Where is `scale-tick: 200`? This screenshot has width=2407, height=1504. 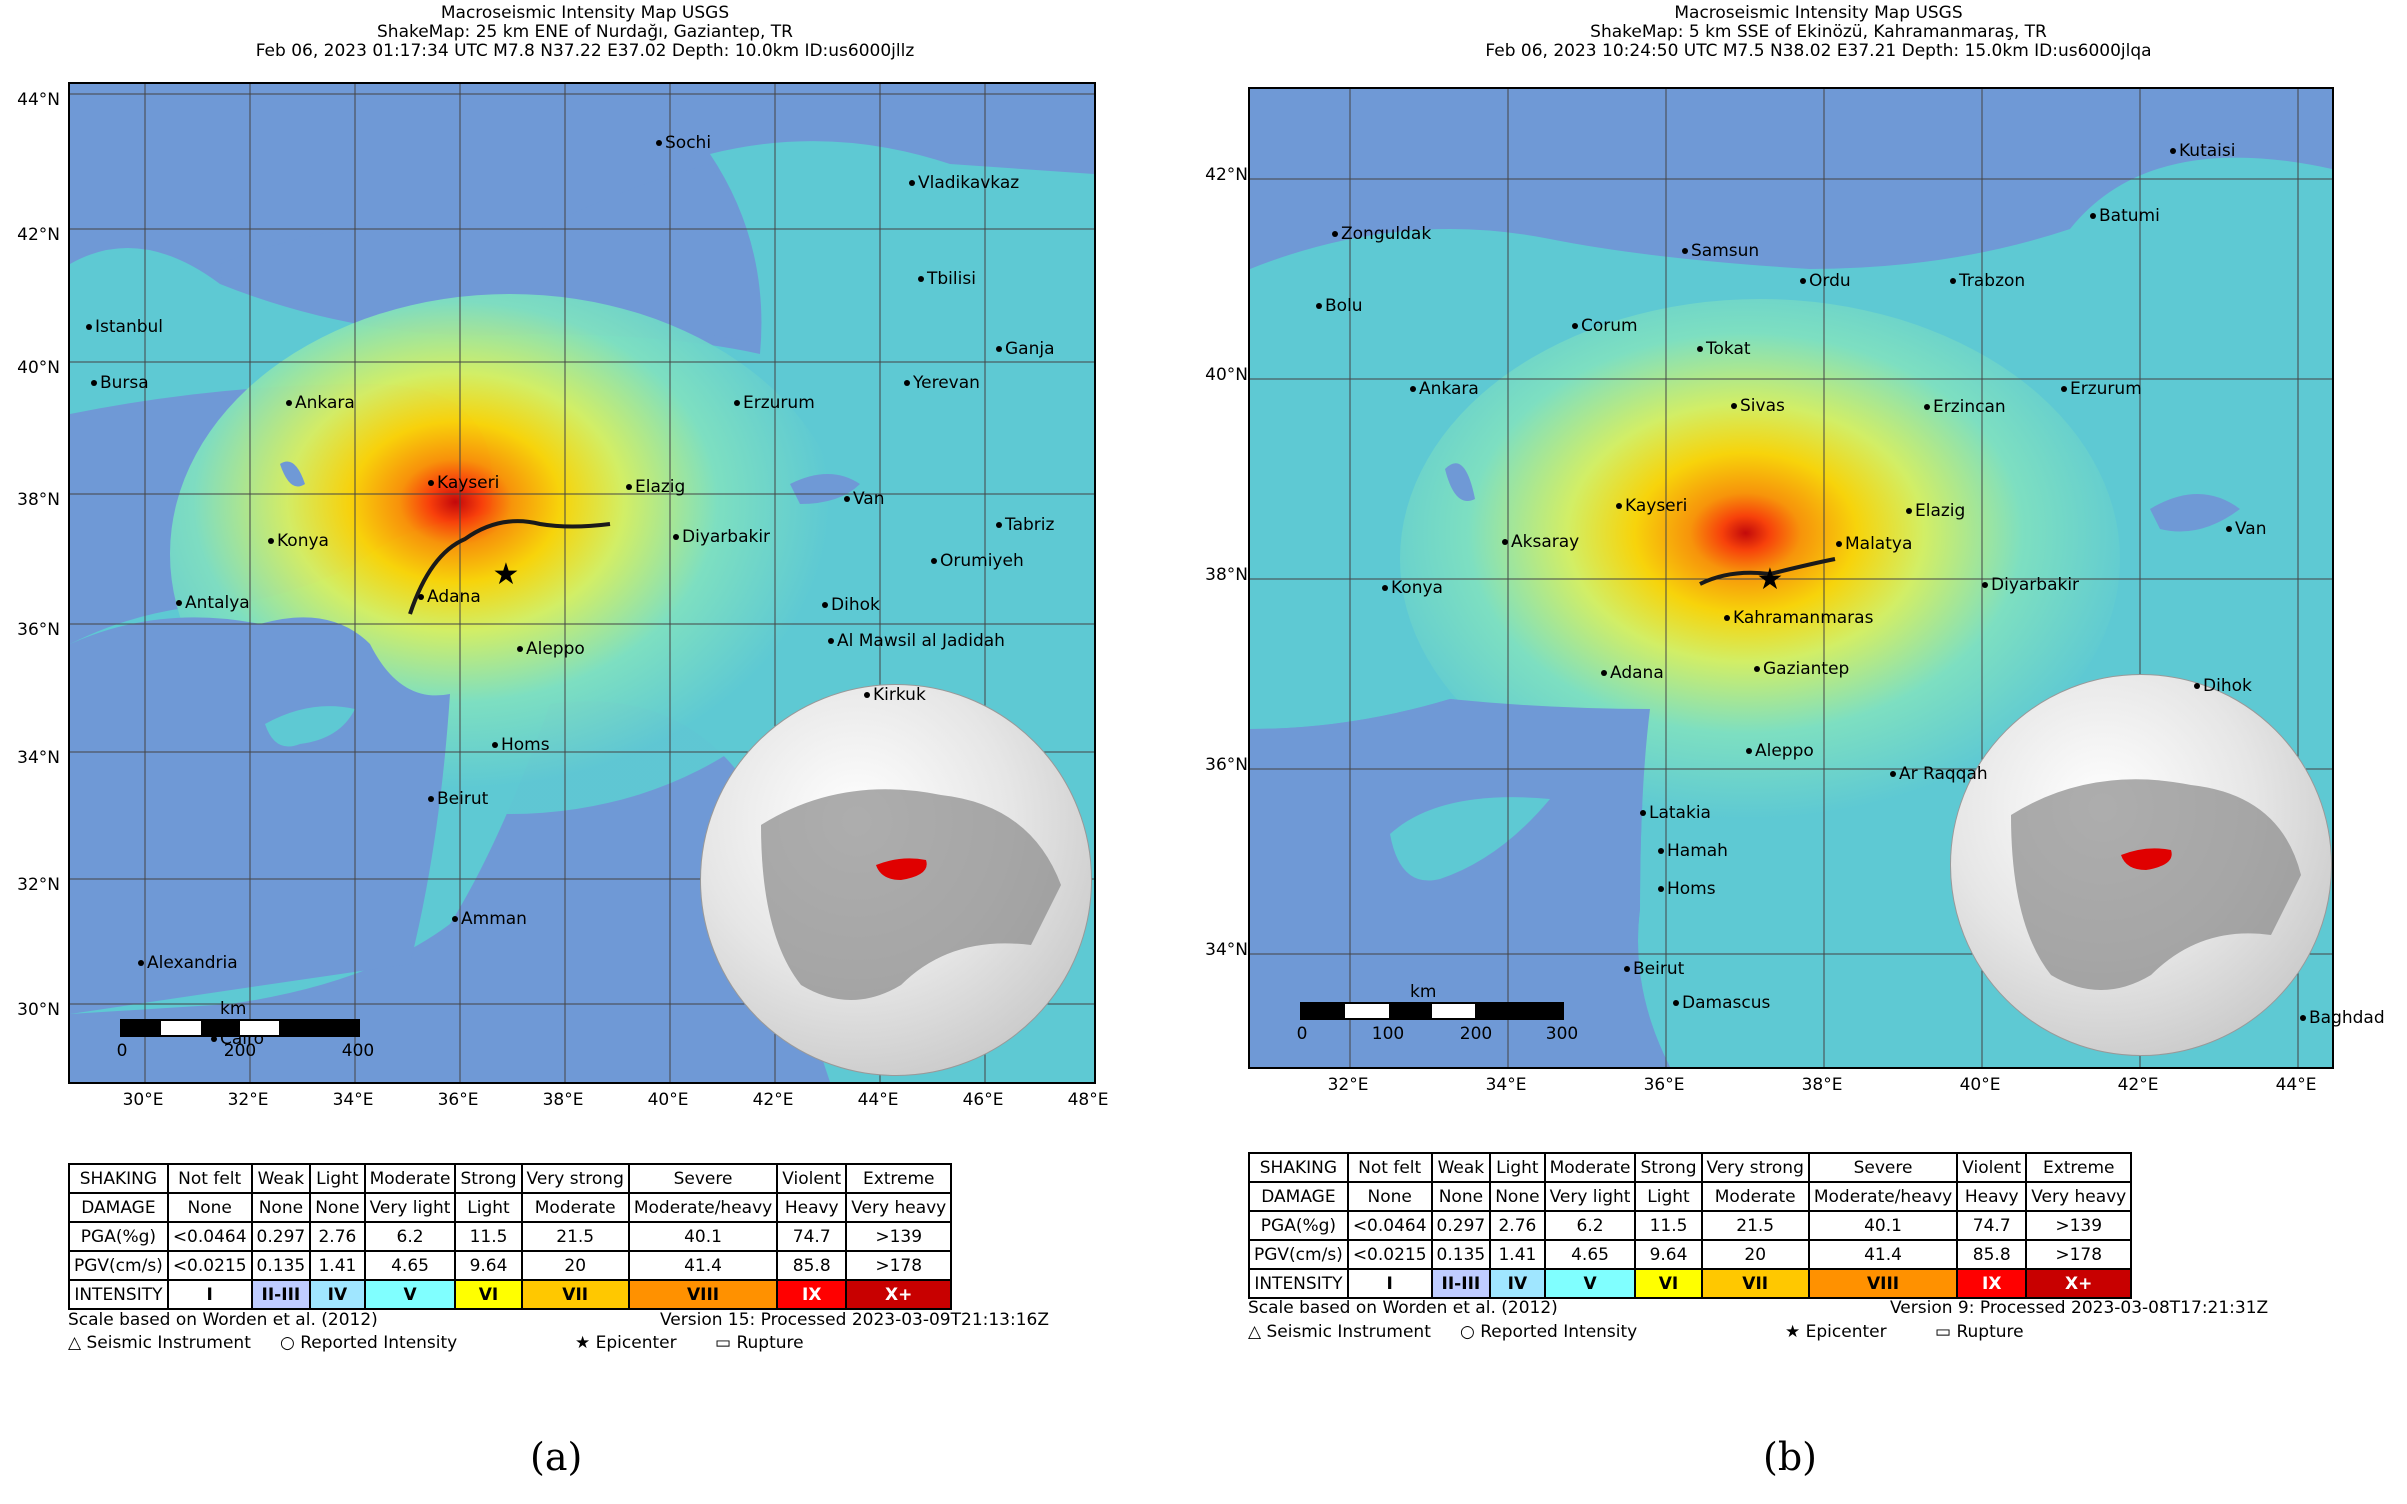 scale-tick: 200 is located at coordinates (240, 1051).